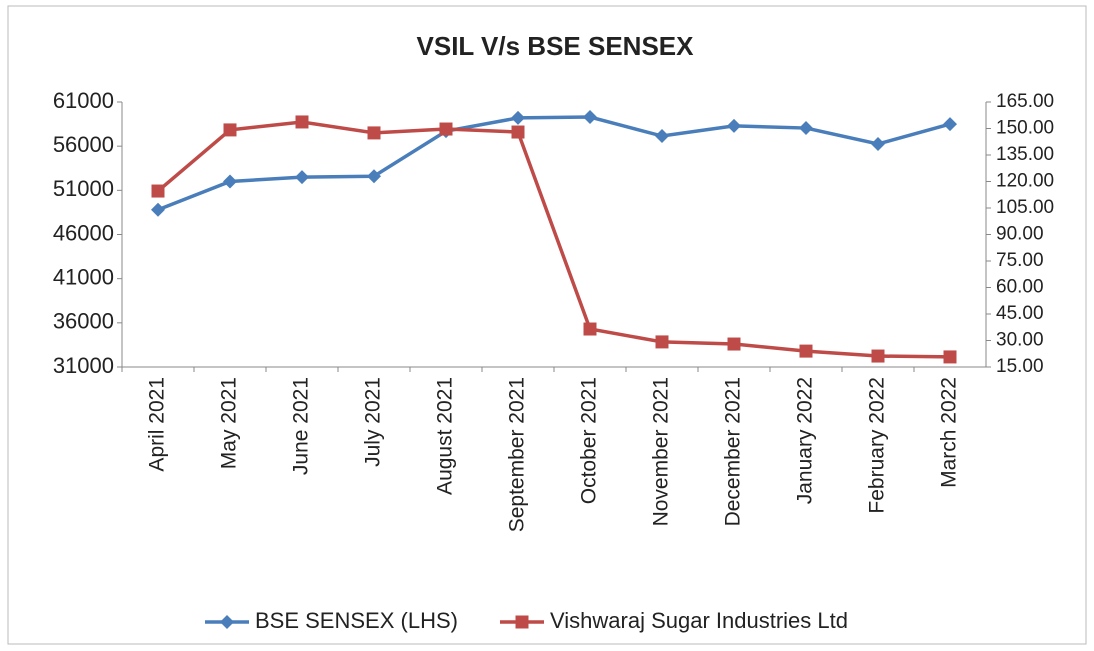 Image resolution: width=1094 pixels, height=651 pixels. What do you see at coordinates (1025, 128) in the screenshot?
I see `y2-tick-label: 150.00` at bounding box center [1025, 128].